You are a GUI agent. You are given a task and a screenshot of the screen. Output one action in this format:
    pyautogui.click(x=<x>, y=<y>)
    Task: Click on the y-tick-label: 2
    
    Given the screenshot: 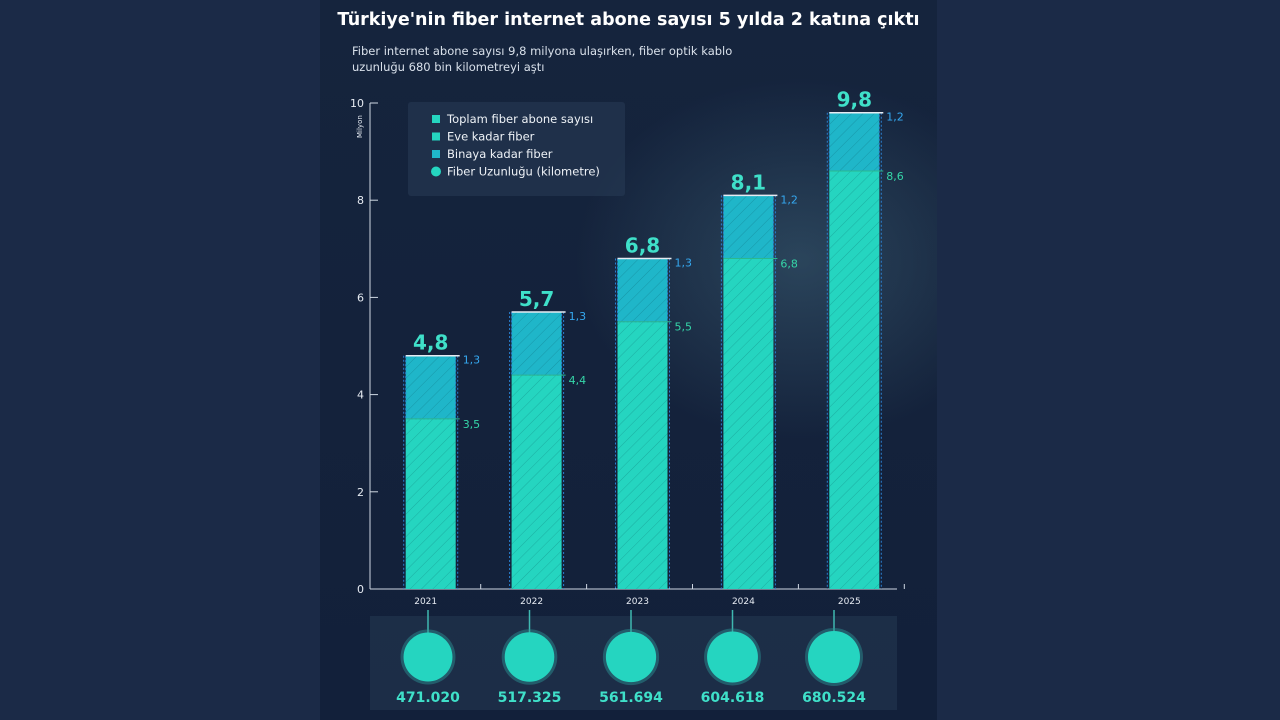 What is the action you would take?
    pyautogui.click(x=360, y=492)
    